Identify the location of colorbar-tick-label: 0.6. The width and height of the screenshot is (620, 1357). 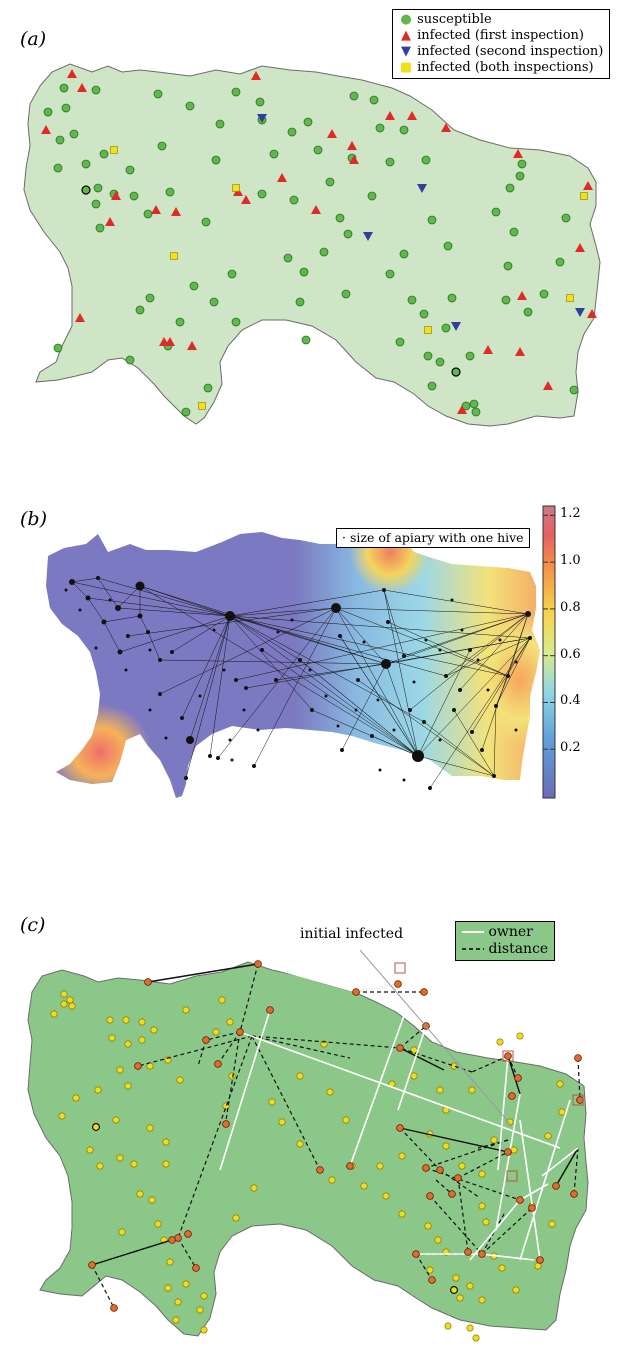
(570, 654).